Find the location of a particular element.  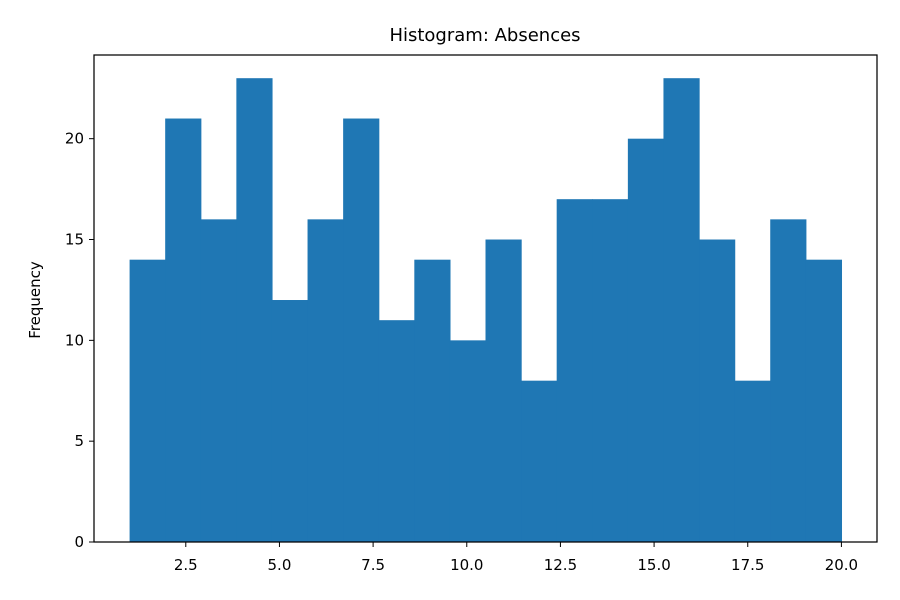

chart-title: Histogram: Absences is located at coordinates (484, 35).